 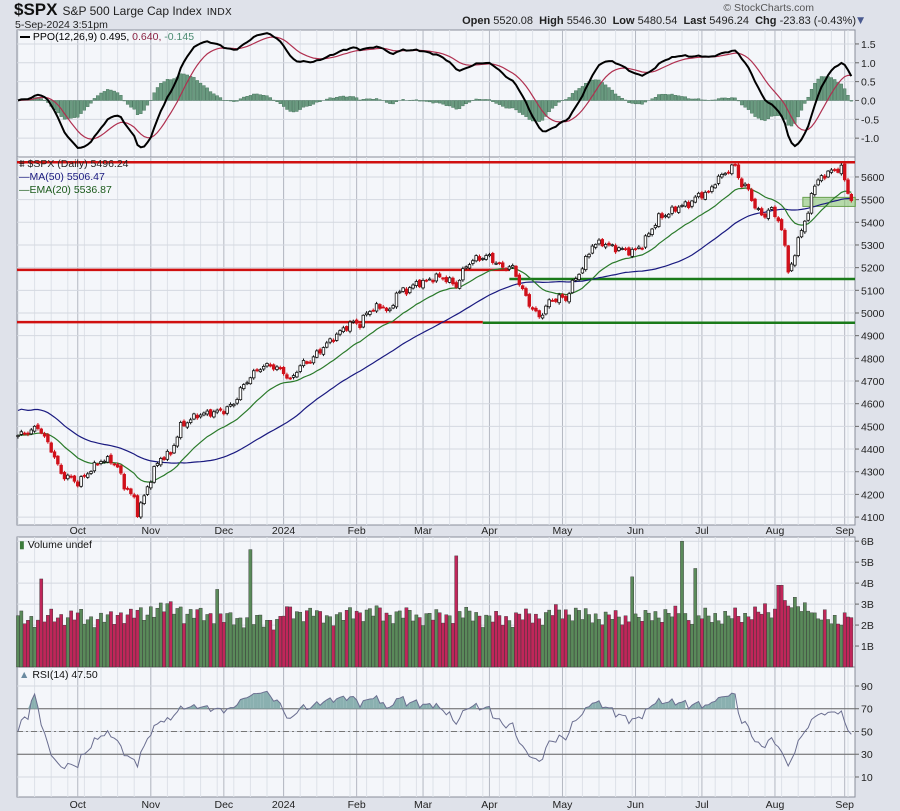 I want to click on price-tick-label: 5400, so click(x=873, y=223).